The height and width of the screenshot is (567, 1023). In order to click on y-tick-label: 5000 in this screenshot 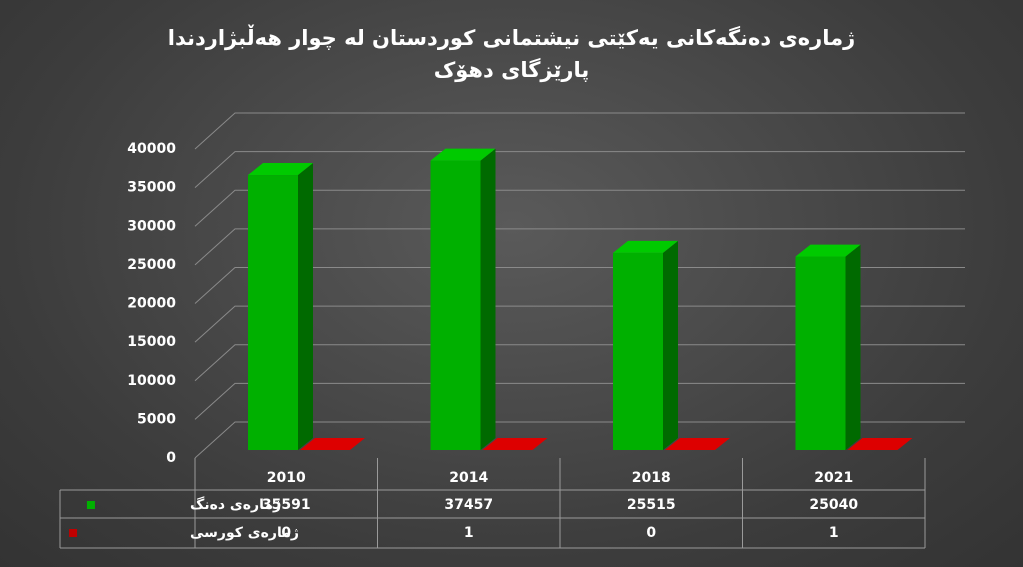, I will do `click(156, 419)`.